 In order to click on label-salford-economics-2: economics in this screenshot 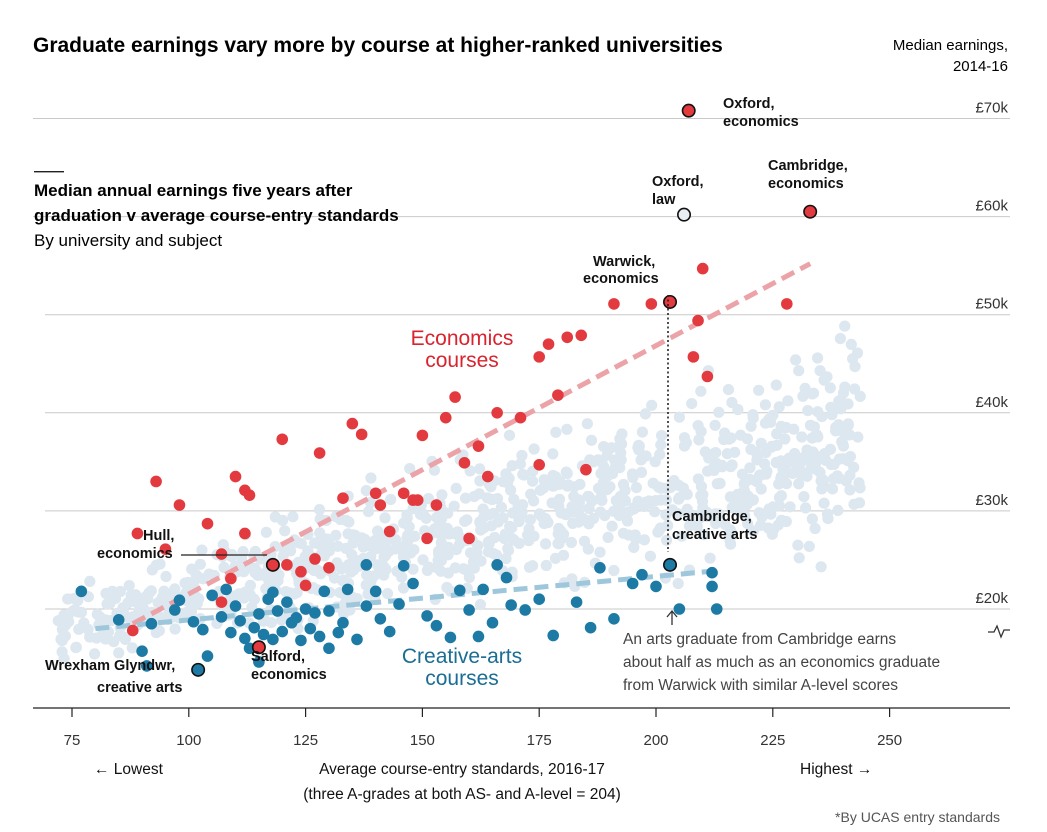, I will do `click(289, 675)`.